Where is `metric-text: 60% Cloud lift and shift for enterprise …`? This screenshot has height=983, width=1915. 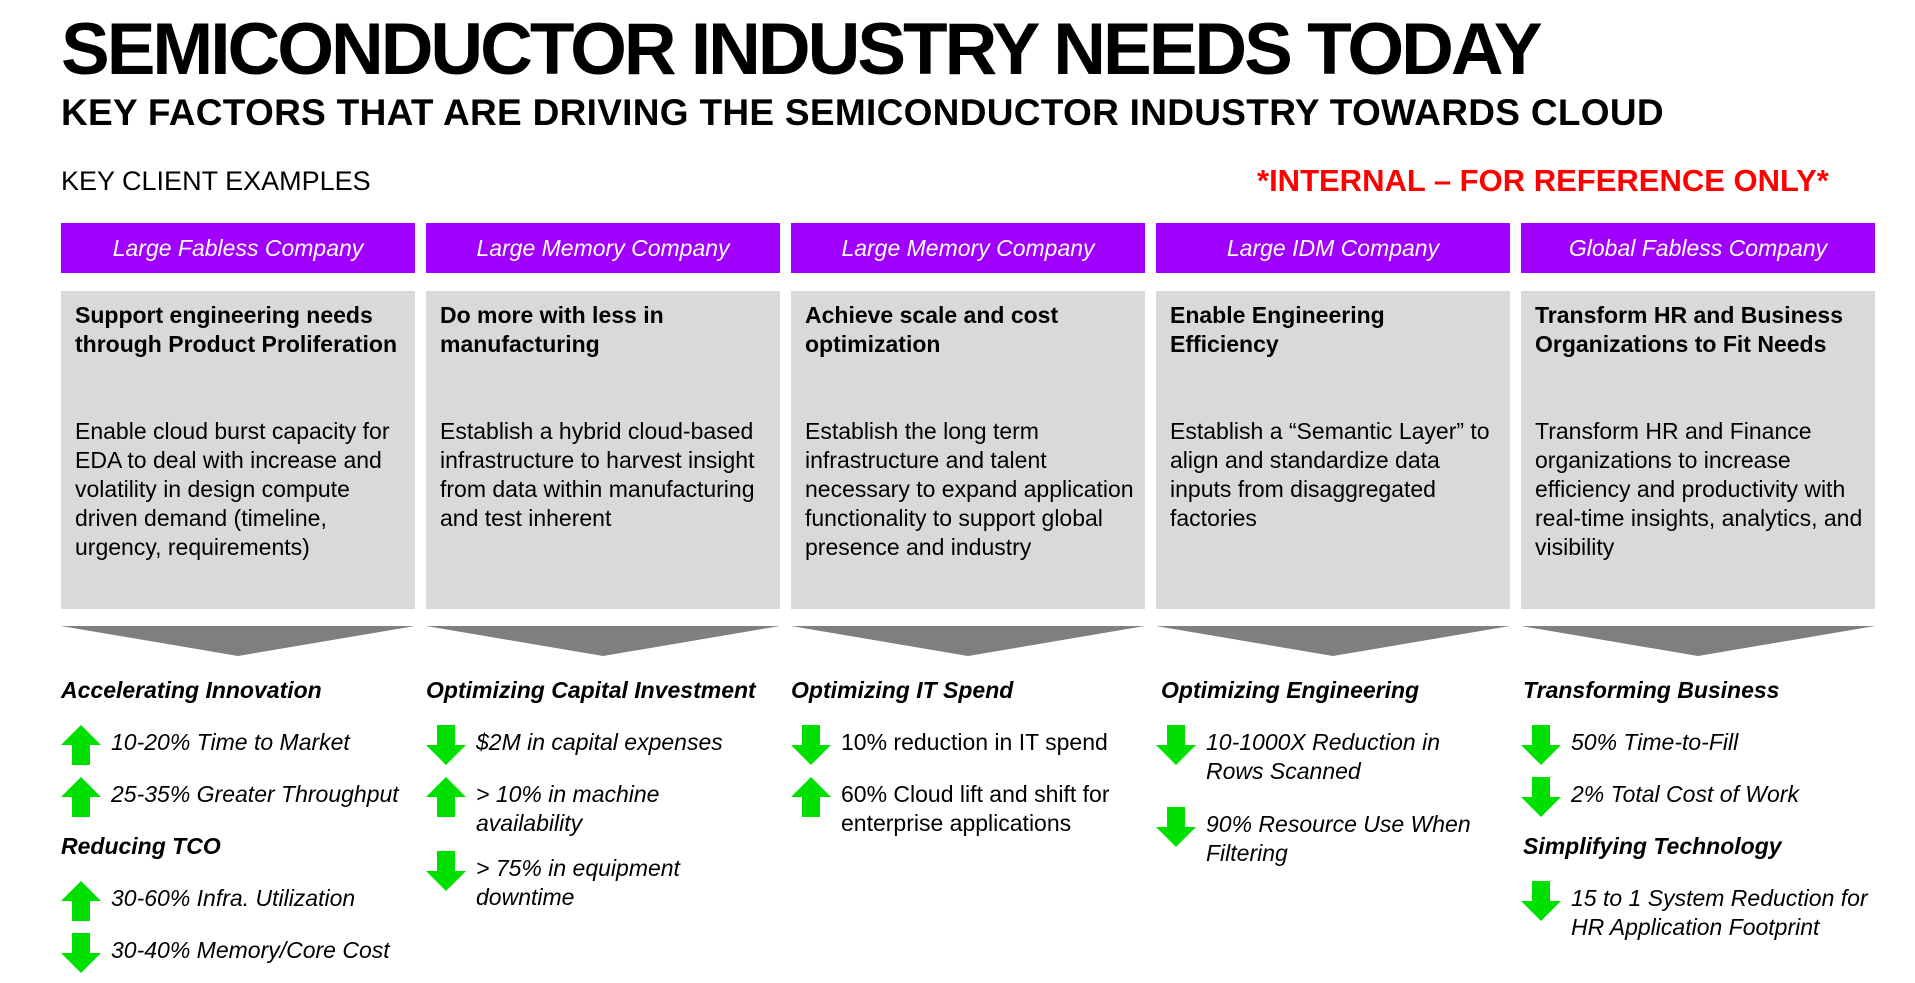
metric-text: 60% Cloud lift and shift for enterprise … is located at coordinates (975, 808).